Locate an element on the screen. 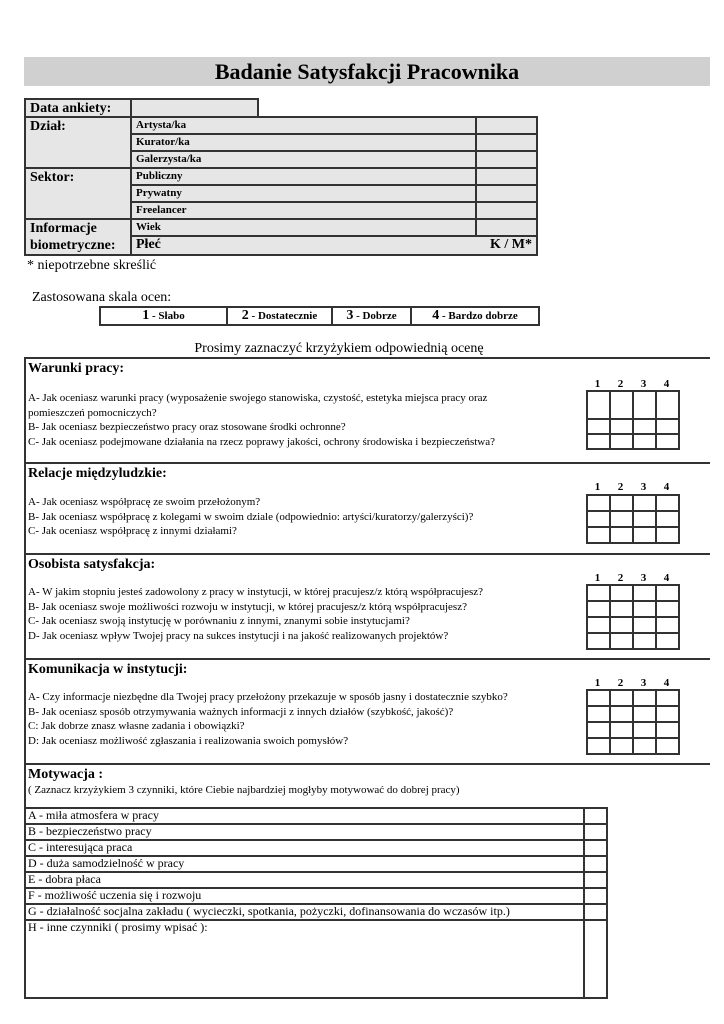 This screenshot has width=724, height=1024. dept-option: Kurator/ka is located at coordinates (303, 142).